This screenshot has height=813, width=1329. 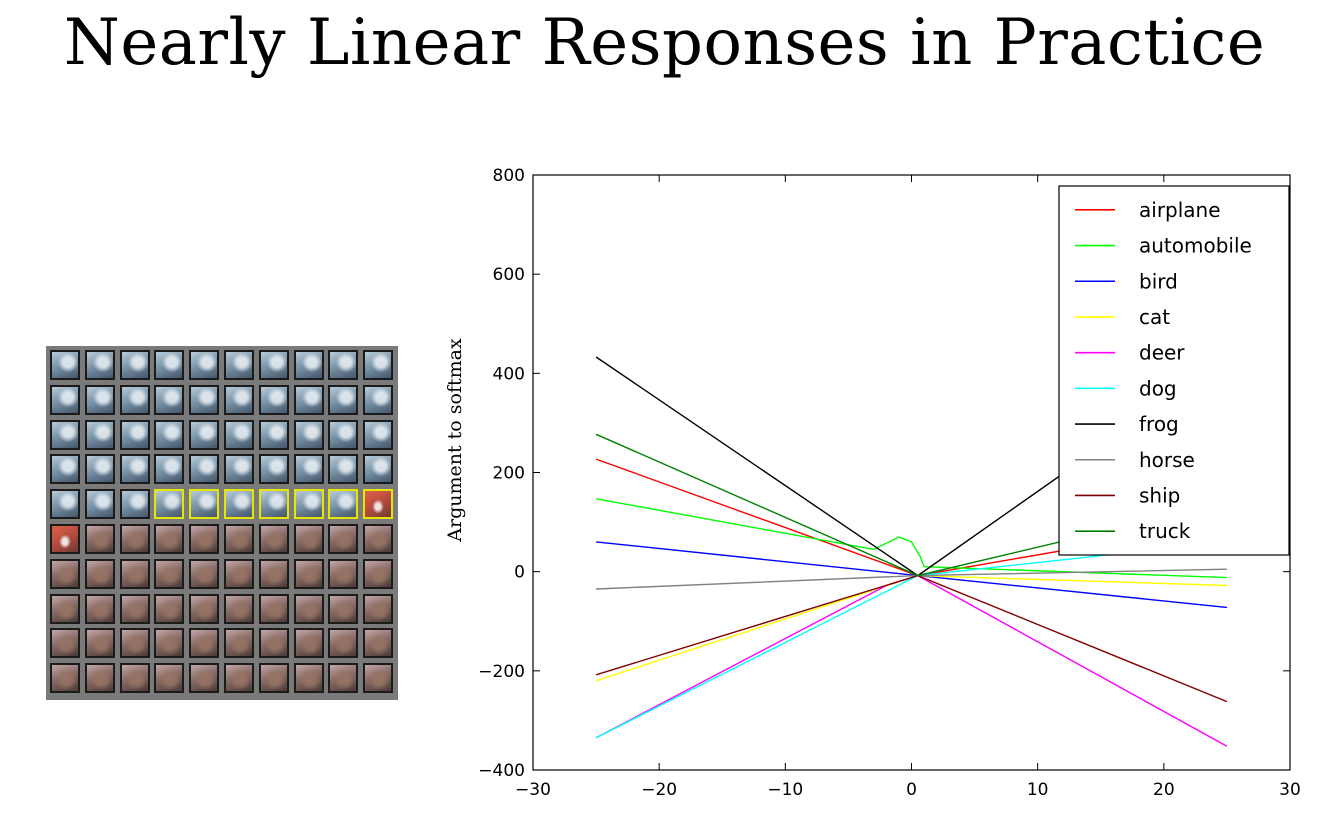 What do you see at coordinates (1180, 210) in the screenshot?
I see `legend-label-airplane: airplane` at bounding box center [1180, 210].